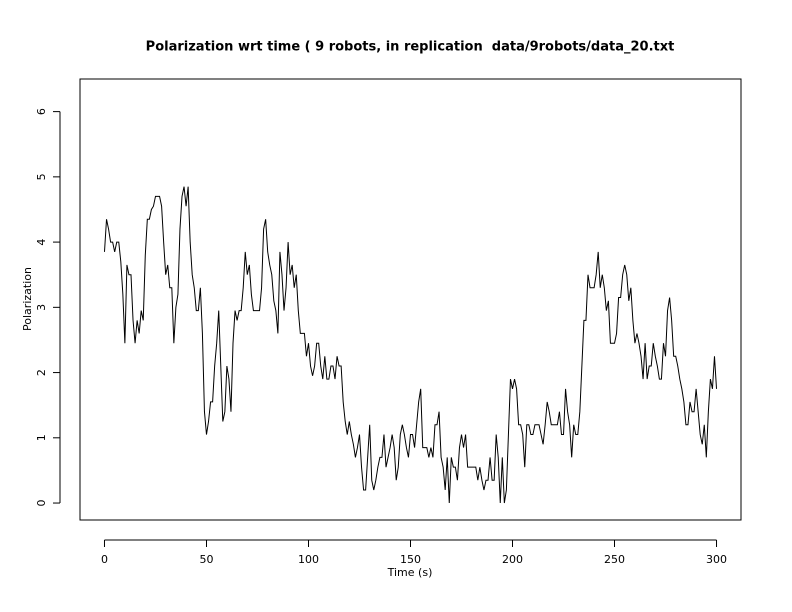 The image size is (792, 612). What do you see at coordinates (41, 307) in the screenshot?
I see `y-tick-label: 3` at bounding box center [41, 307].